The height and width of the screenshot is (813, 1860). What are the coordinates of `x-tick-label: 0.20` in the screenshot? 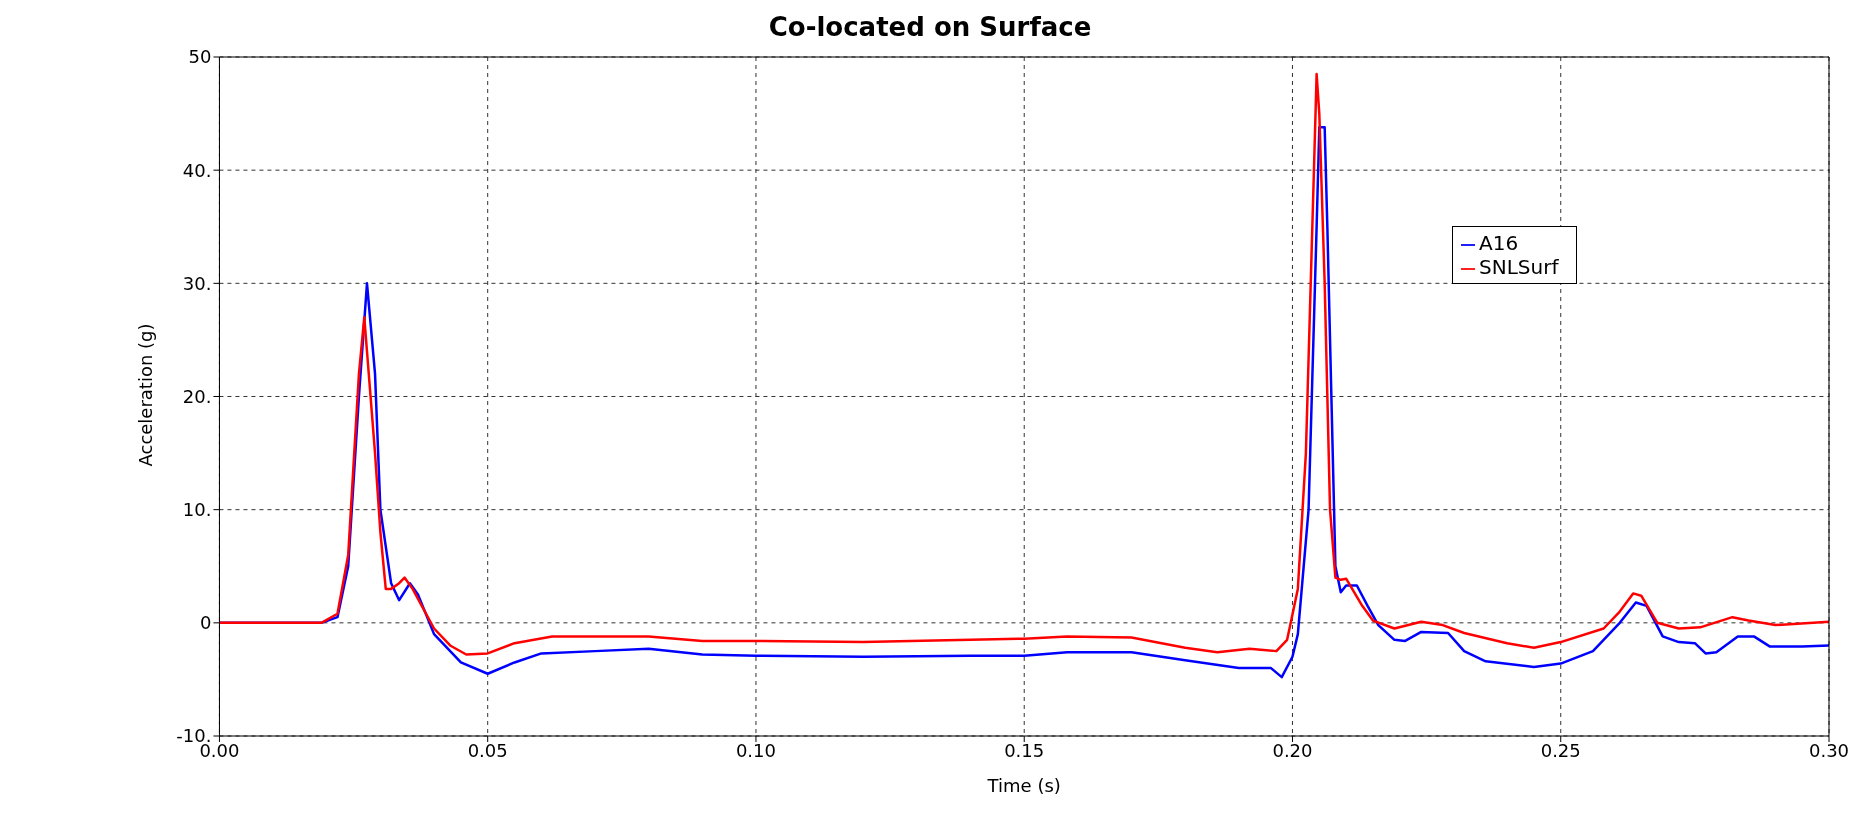 It's located at (1292, 750).